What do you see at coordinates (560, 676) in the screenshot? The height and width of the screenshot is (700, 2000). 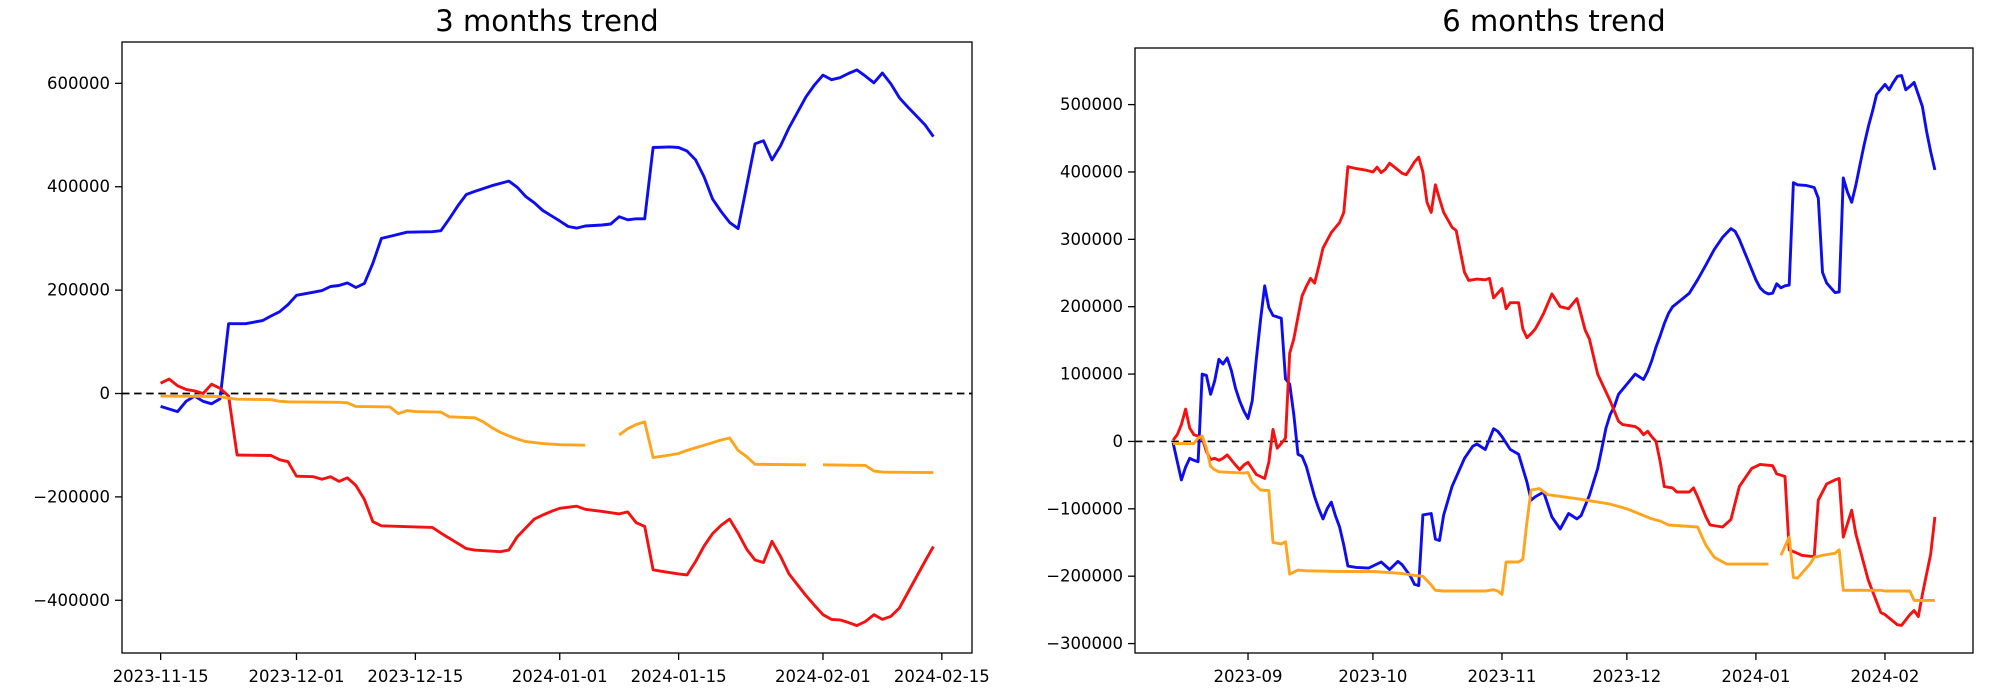 I see `x-tick-label: 2024-01-01` at bounding box center [560, 676].